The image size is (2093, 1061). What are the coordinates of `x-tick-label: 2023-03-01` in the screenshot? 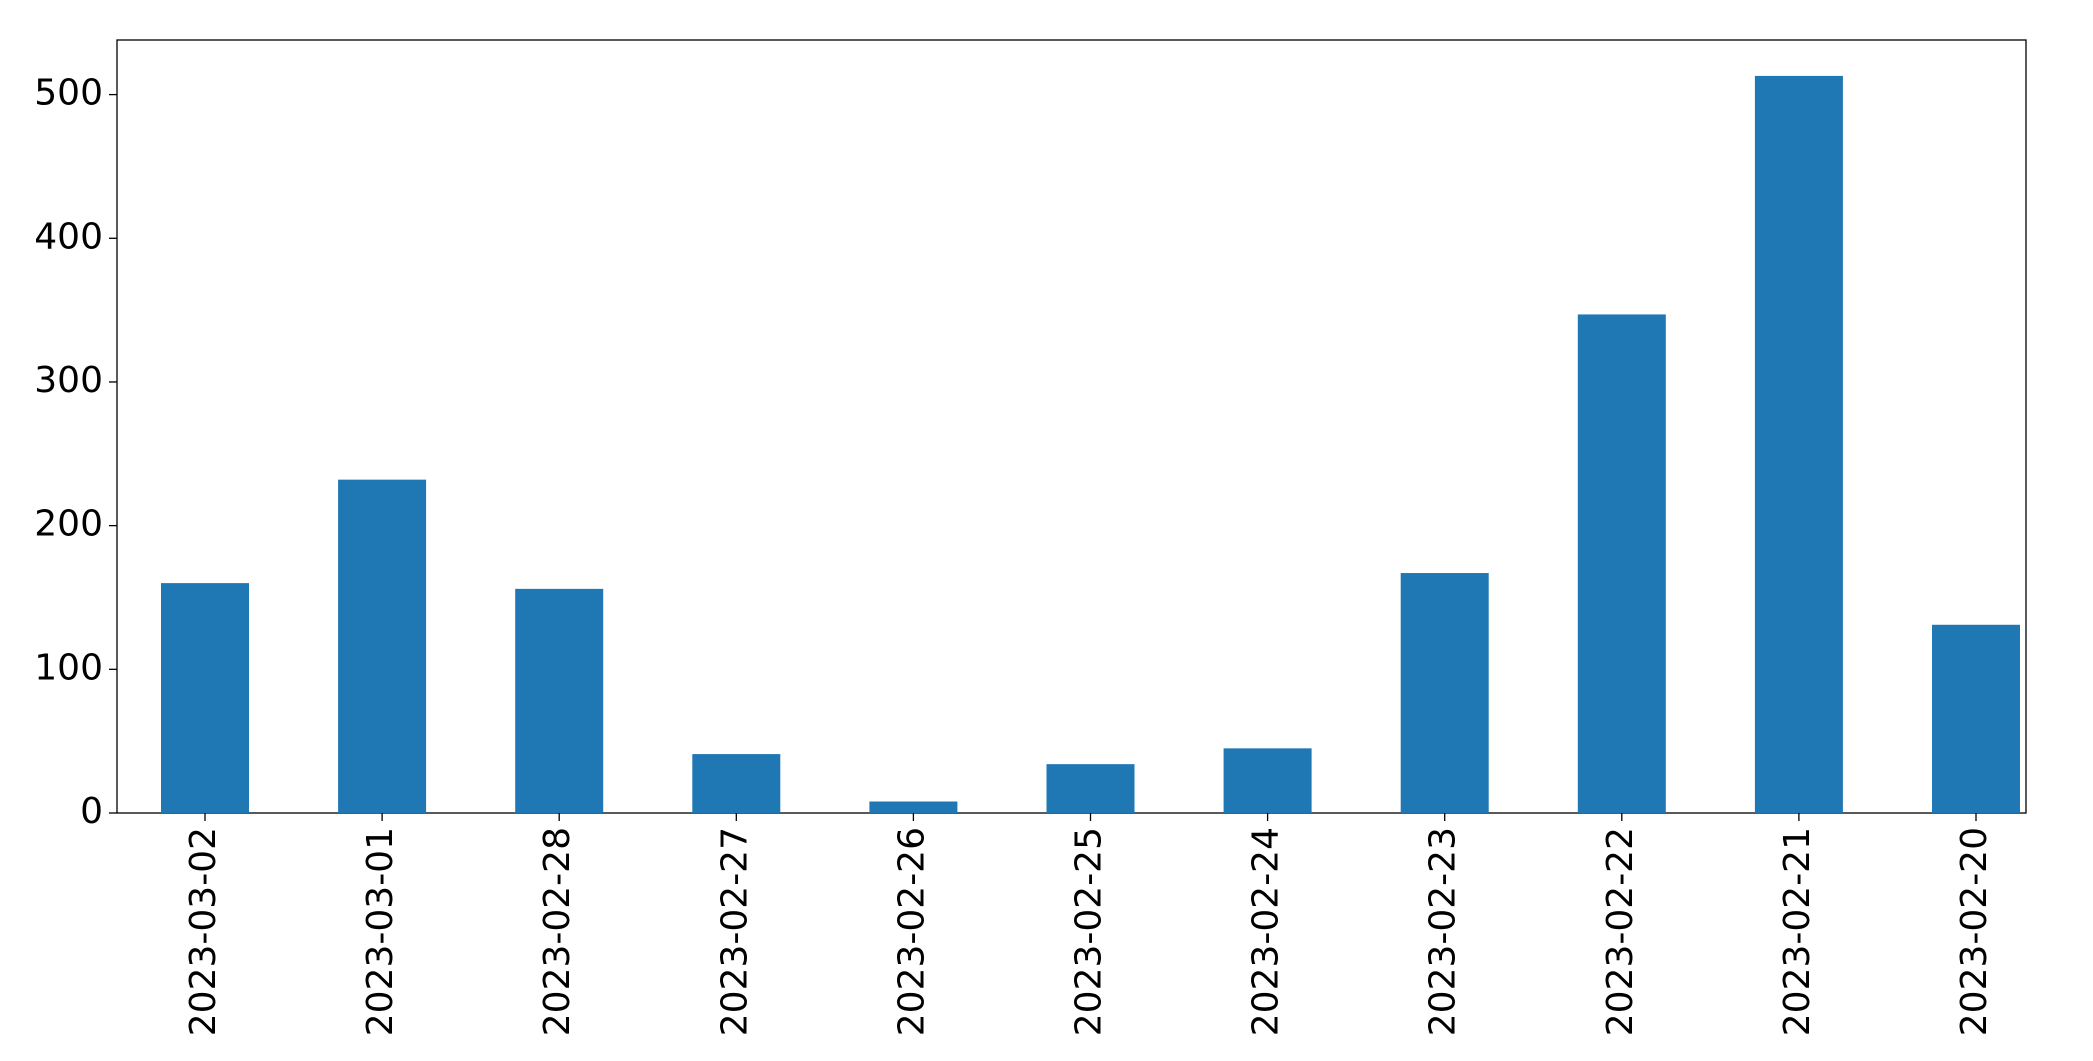 It's located at (380, 931).